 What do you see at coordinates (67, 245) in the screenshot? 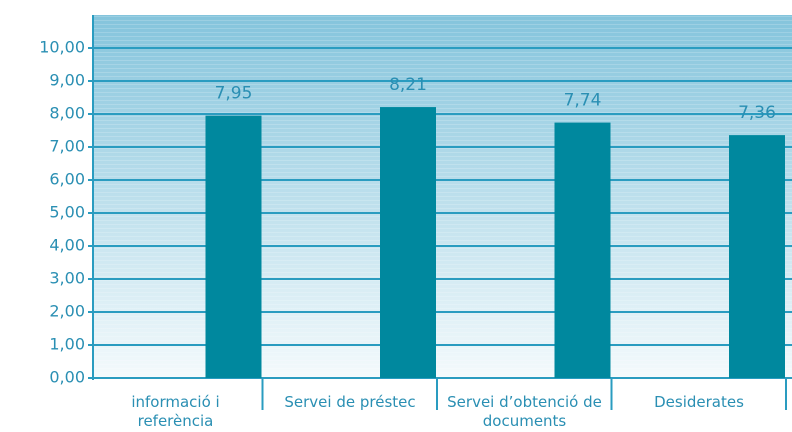
I see `y-tick-label: 4,00` at bounding box center [67, 245].